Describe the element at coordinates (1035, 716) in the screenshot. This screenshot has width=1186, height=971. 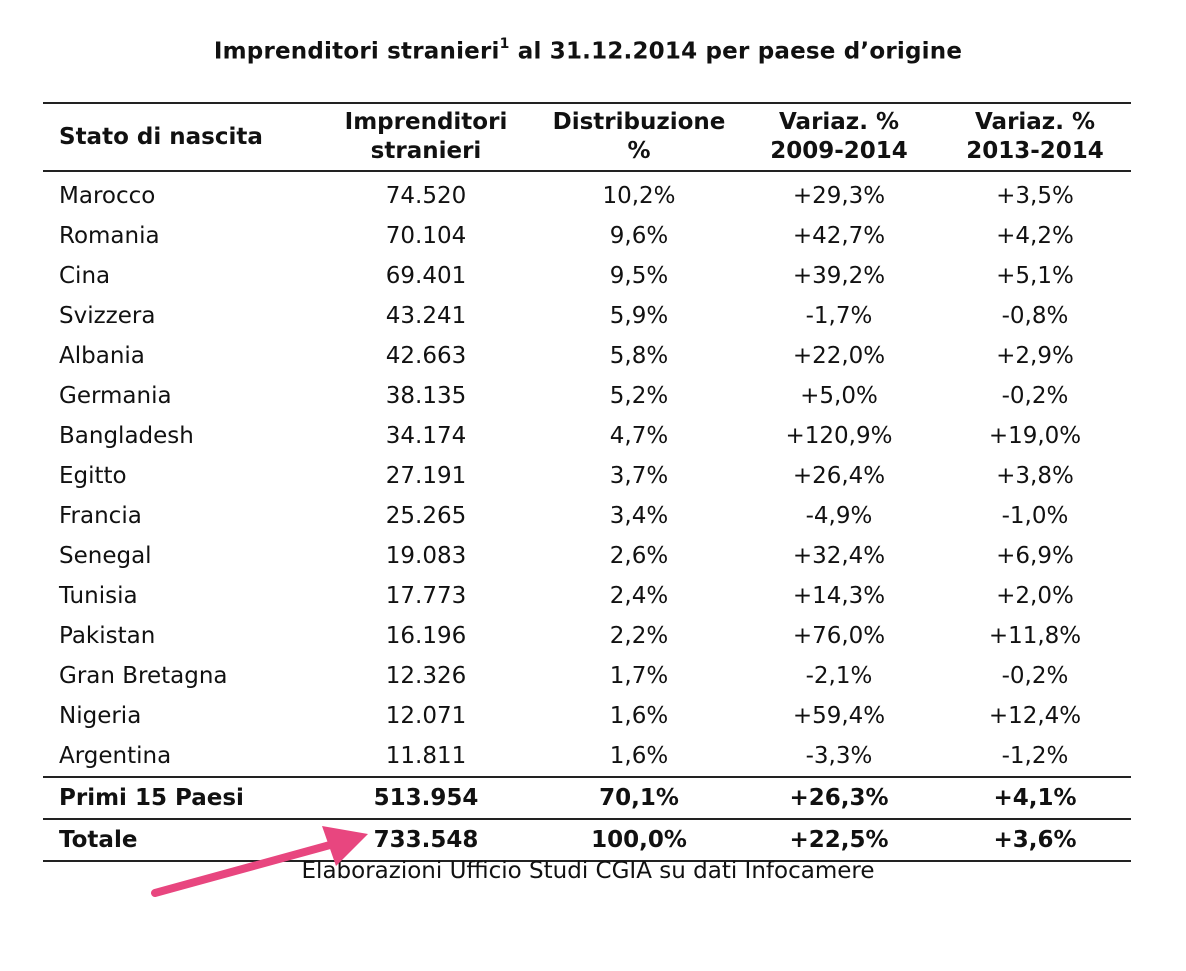
I see `cell-variaz-2013-2014: +12,4%` at that location.